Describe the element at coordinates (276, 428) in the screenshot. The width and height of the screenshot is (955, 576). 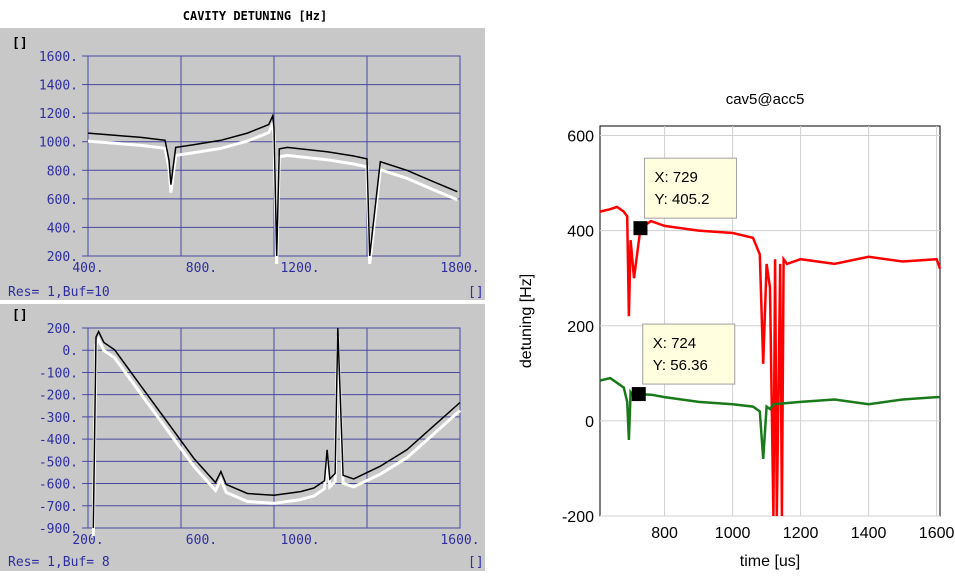
I see `bottom-detuning-trace` at that location.